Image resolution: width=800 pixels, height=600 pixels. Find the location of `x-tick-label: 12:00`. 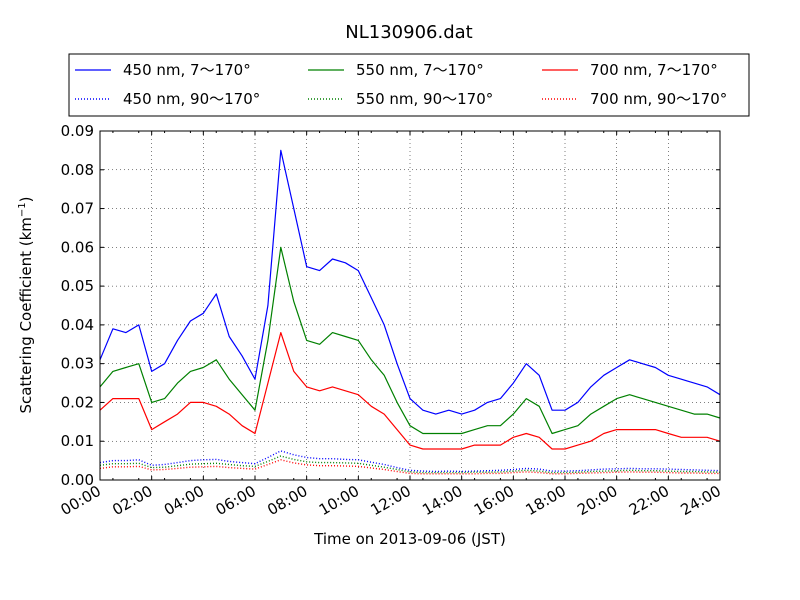

x-tick-label: 12:00 is located at coordinates (391, 500).